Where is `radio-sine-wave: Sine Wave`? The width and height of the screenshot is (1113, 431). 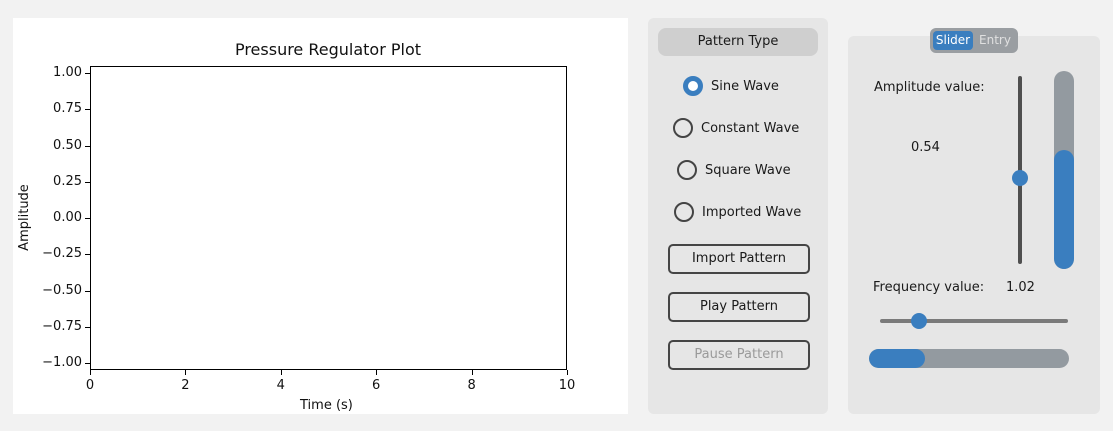 radio-sine-wave: Sine Wave is located at coordinates (731, 86).